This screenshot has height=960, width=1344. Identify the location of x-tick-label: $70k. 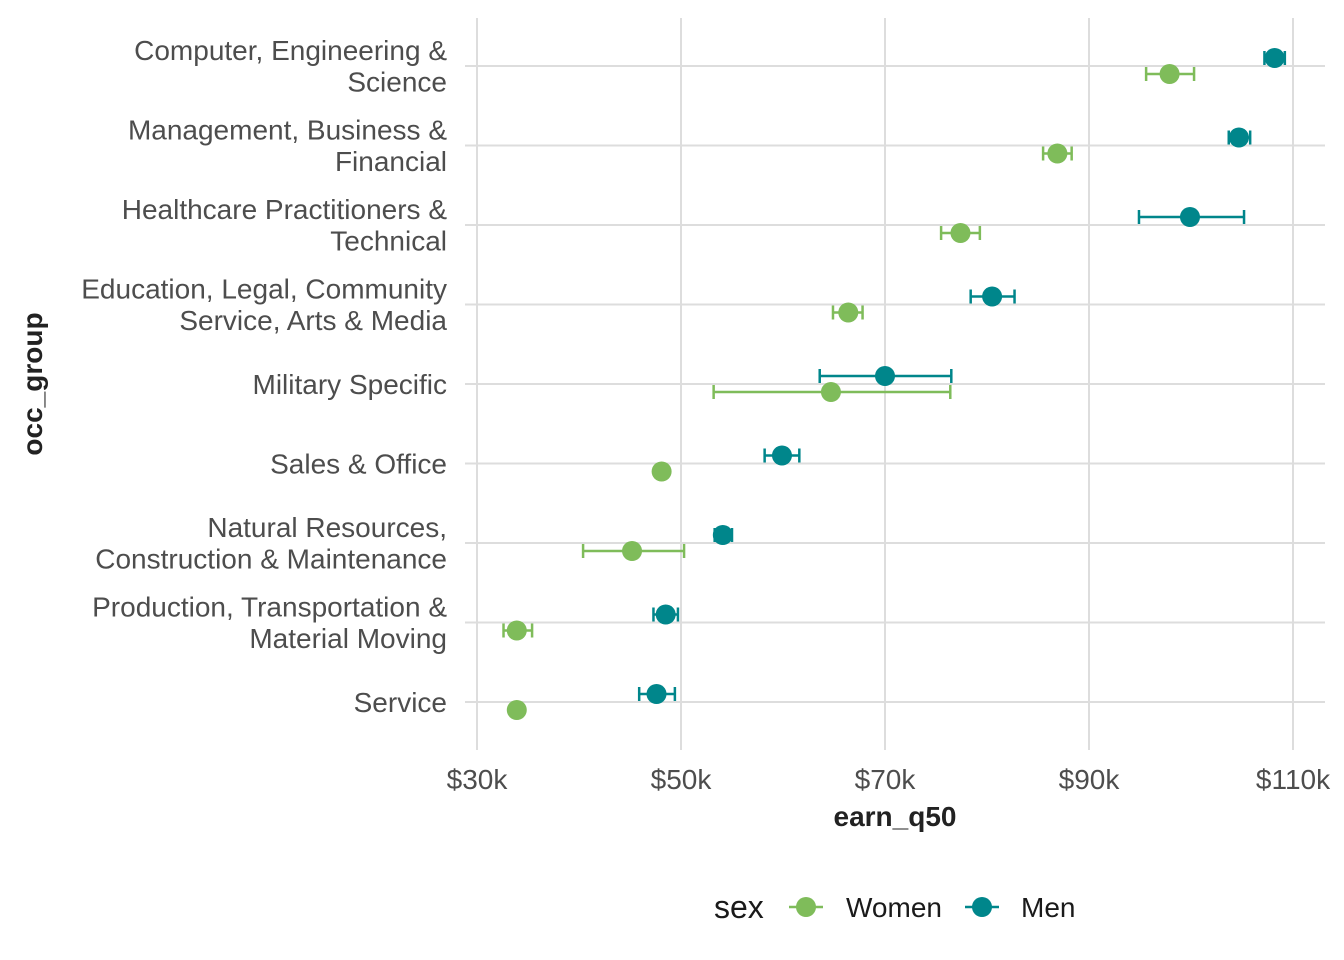
(886, 779).